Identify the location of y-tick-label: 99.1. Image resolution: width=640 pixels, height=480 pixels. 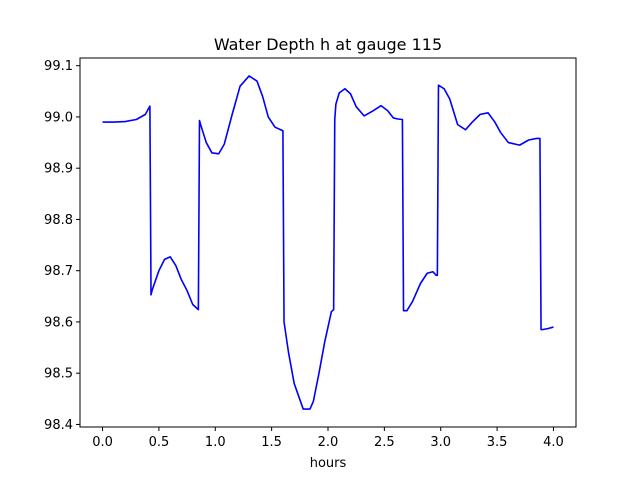
(58, 66).